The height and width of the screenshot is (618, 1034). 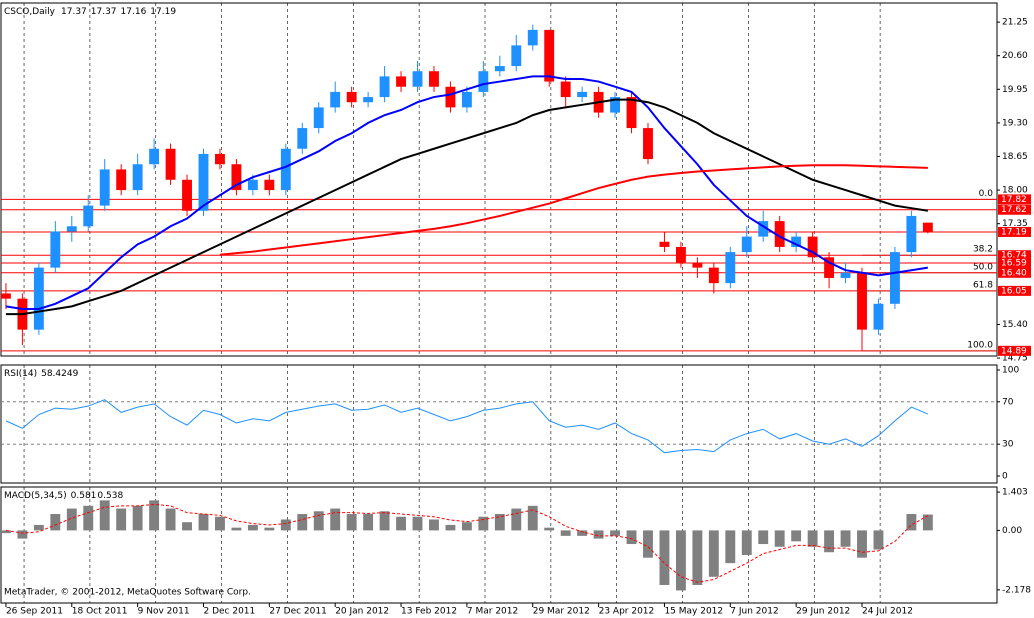 I want to click on x-tick-label: 15 May 2012, so click(x=693, y=612).